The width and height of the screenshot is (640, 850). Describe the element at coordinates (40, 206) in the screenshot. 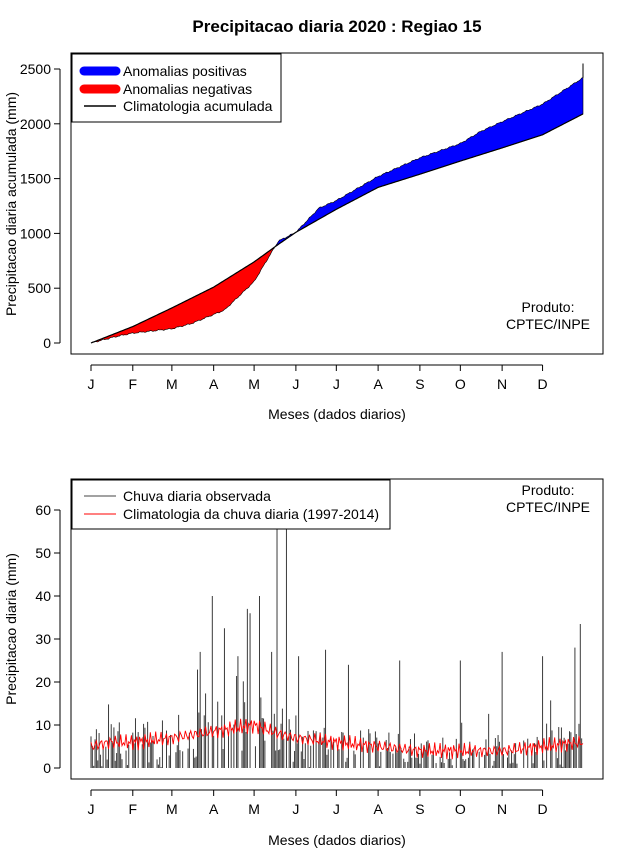

I see `cumulative-y-axis: 0 500 1000 1500 2000 2500` at that location.